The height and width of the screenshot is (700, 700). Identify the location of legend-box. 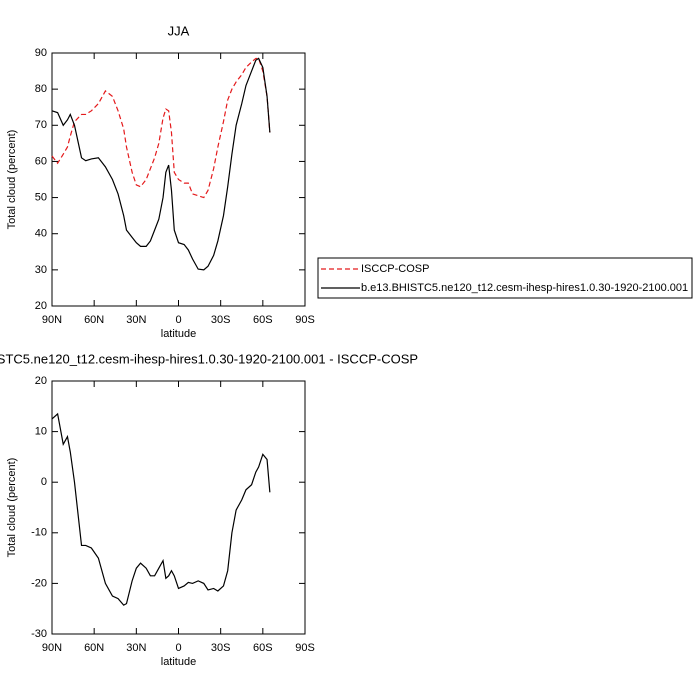
(505, 278).